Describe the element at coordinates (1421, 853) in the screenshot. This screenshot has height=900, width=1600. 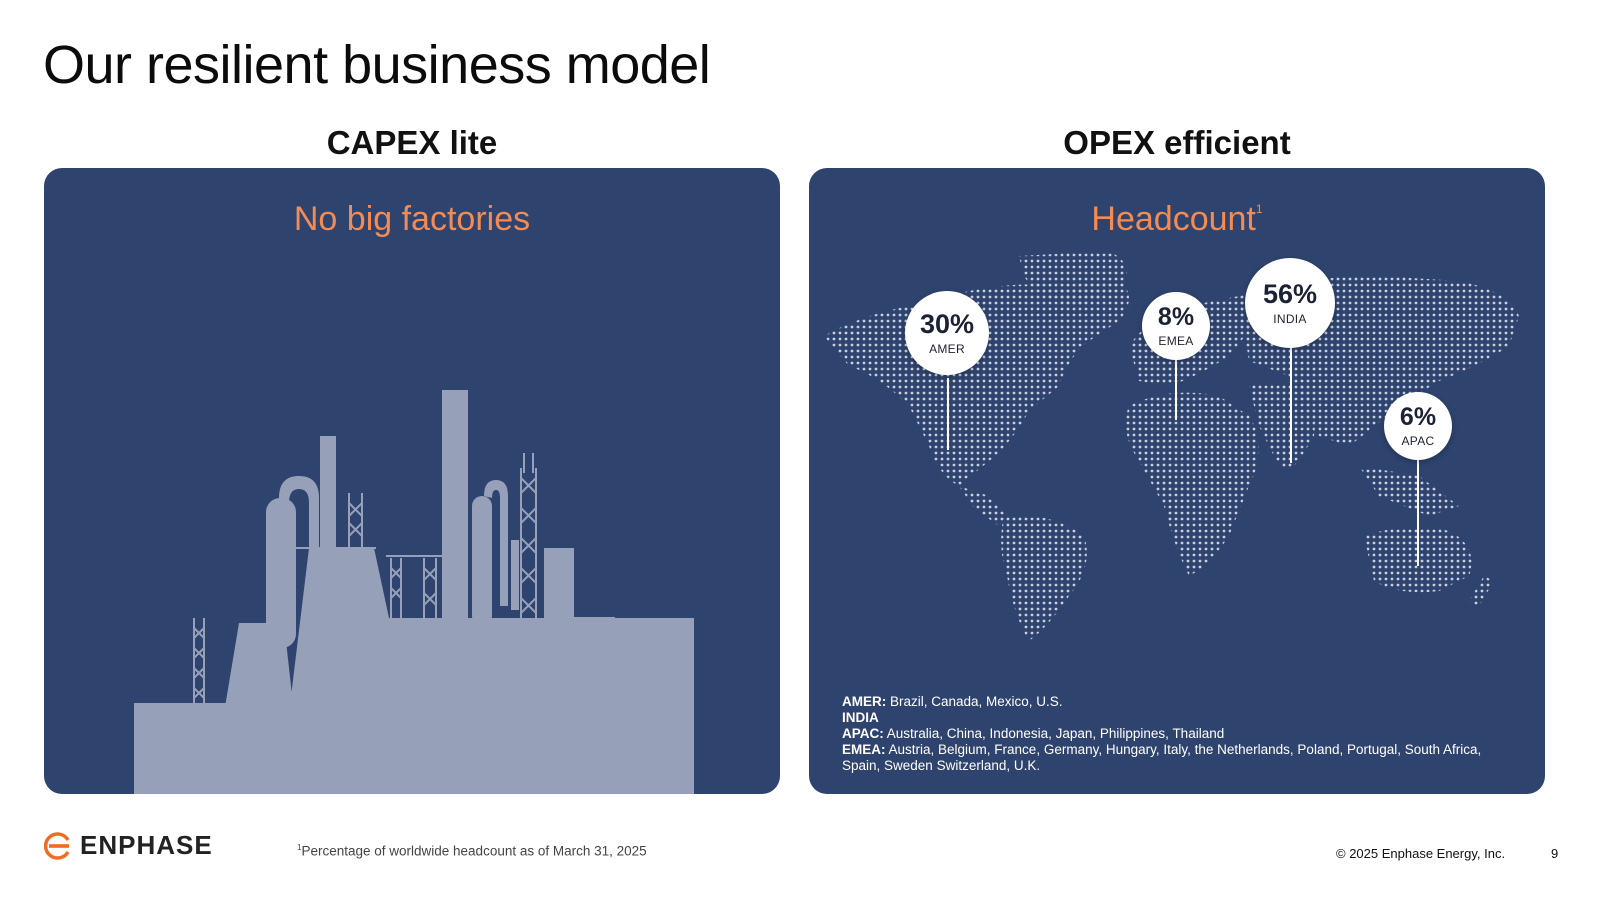
I see `copyright: © 2025 Enphase Energy, Inc.` at that location.